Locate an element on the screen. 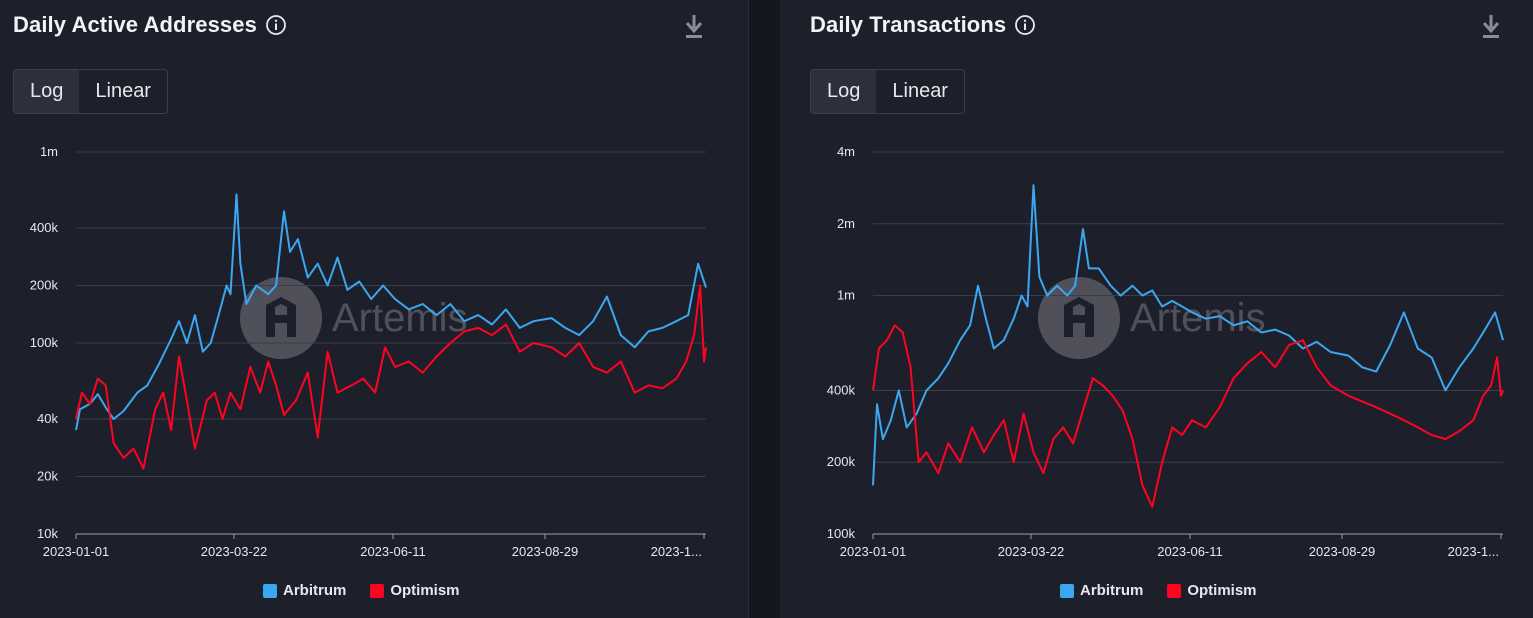 The width and height of the screenshot is (1533, 618). y-tick-label: 20k is located at coordinates (47, 476).